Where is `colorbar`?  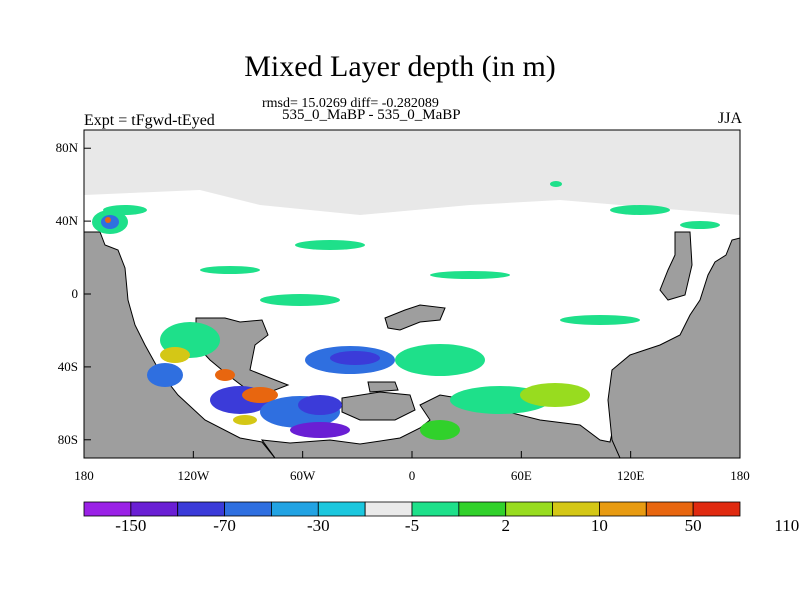
colorbar is located at coordinates (412, 509).